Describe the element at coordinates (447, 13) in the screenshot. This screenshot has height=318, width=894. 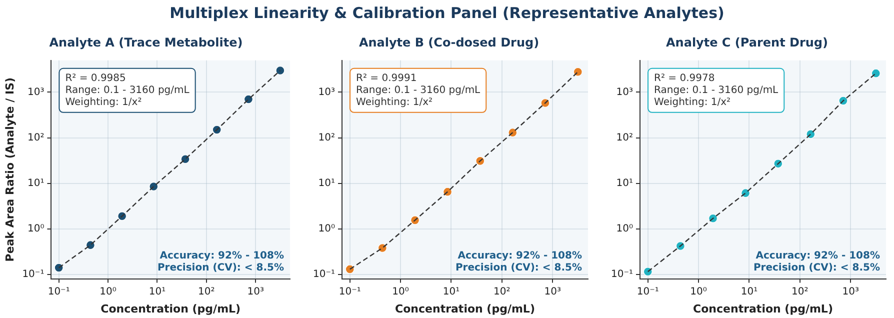
I see `text: Multiplex Linearity & Calibration Panel (Representative Analytes)` at that location.